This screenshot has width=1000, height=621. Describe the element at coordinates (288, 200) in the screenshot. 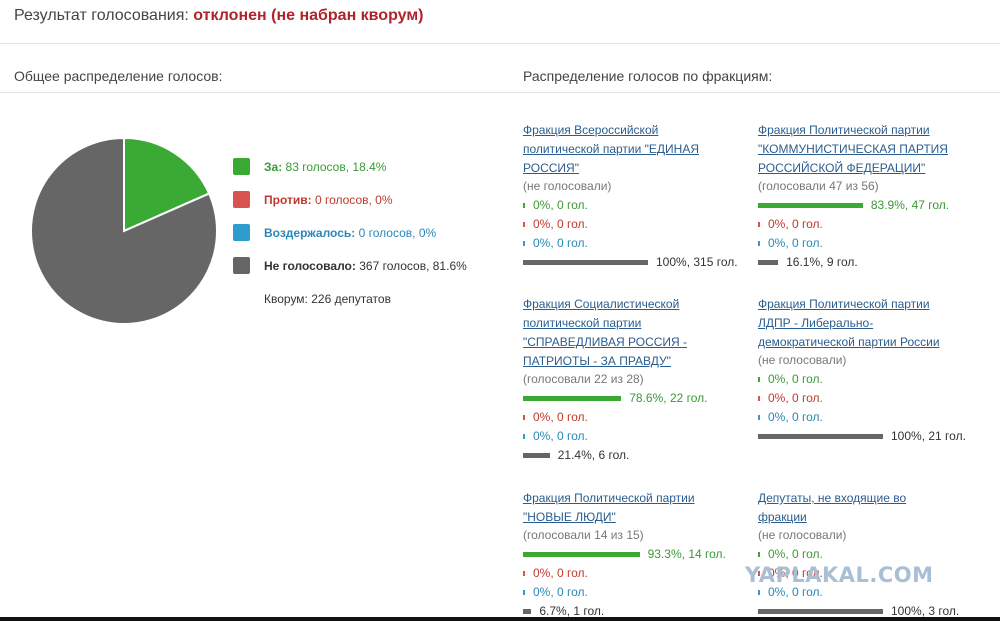

I see `legend-category: Против:` at that location.